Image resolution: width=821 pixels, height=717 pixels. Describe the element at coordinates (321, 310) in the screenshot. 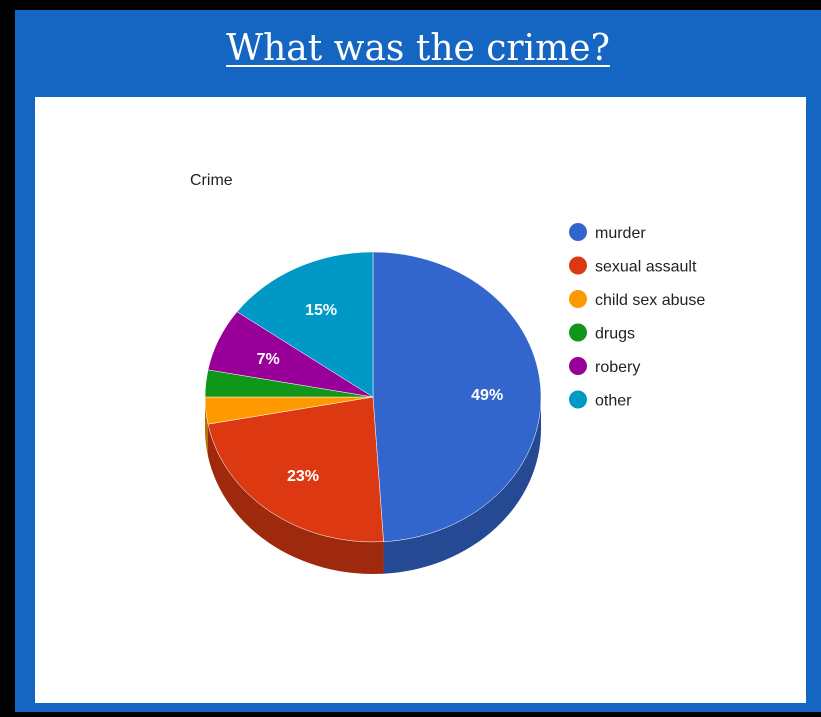

I see `slice-label-other: 15%` at that location.